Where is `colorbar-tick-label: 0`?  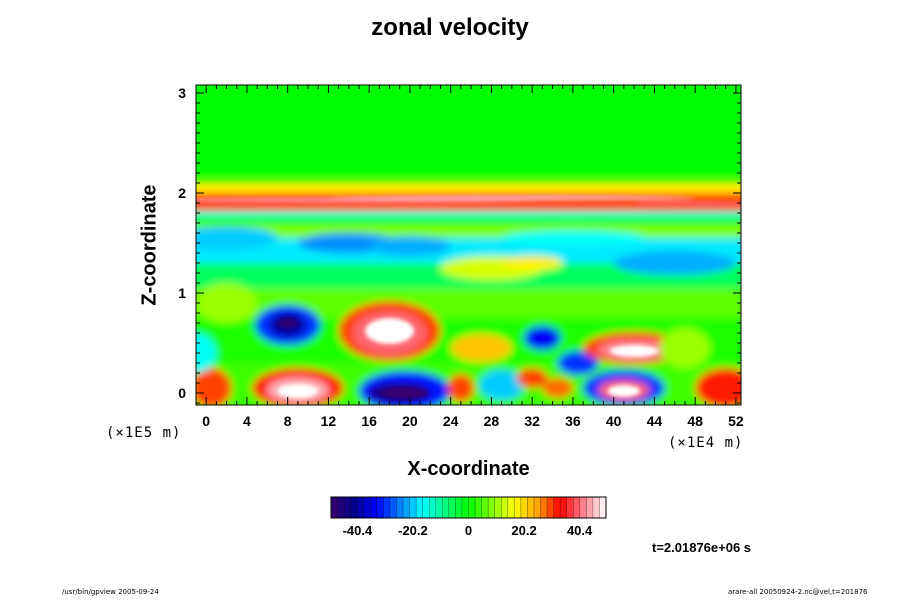 colorbar-tick-label: 0 is located at coordinates (468, 530).